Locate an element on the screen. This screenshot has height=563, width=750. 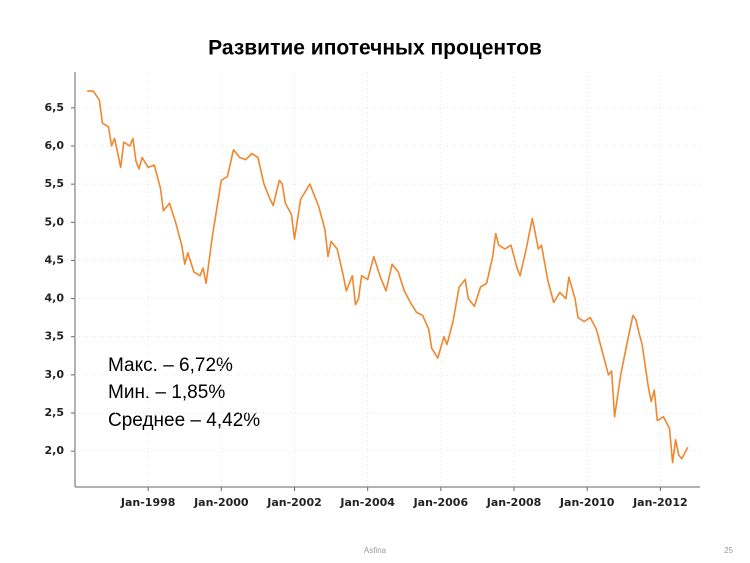
x-tick-label: Jan-2010 is located at coordinates (587, 502).